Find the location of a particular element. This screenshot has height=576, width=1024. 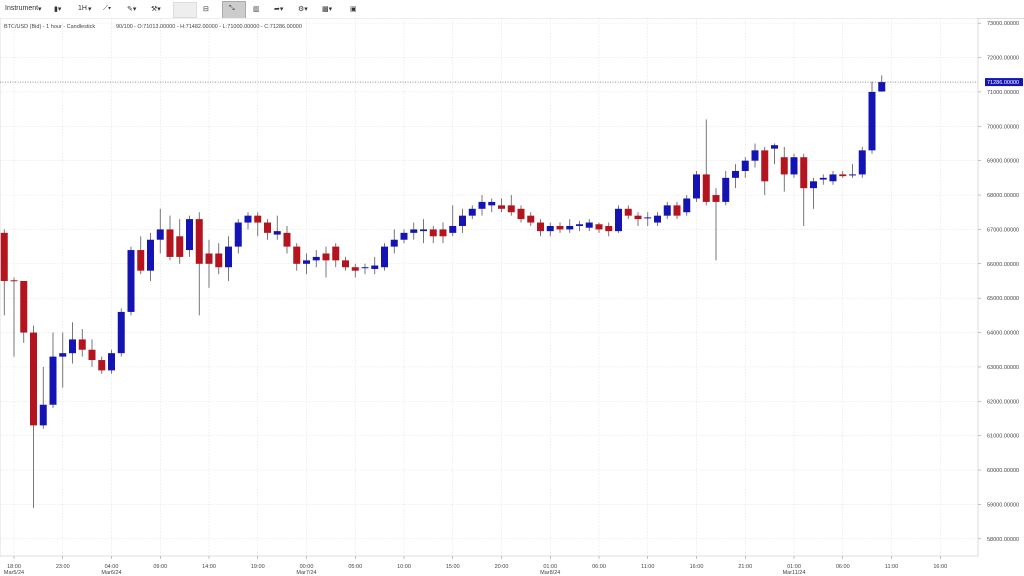

bars-icon: ▥ is located at coordinates (256, 9).